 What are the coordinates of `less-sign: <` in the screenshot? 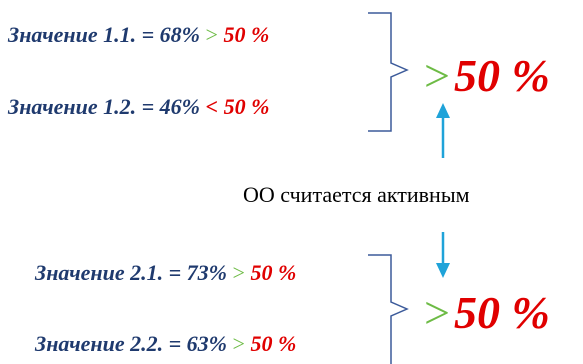 It's located at (212, 106).